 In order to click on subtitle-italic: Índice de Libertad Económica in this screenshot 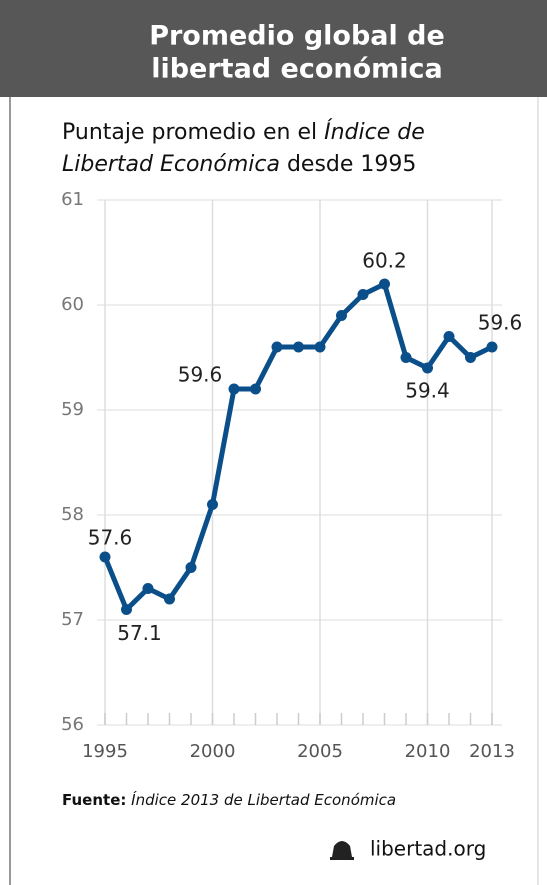, I will do `click(243, 148)`.